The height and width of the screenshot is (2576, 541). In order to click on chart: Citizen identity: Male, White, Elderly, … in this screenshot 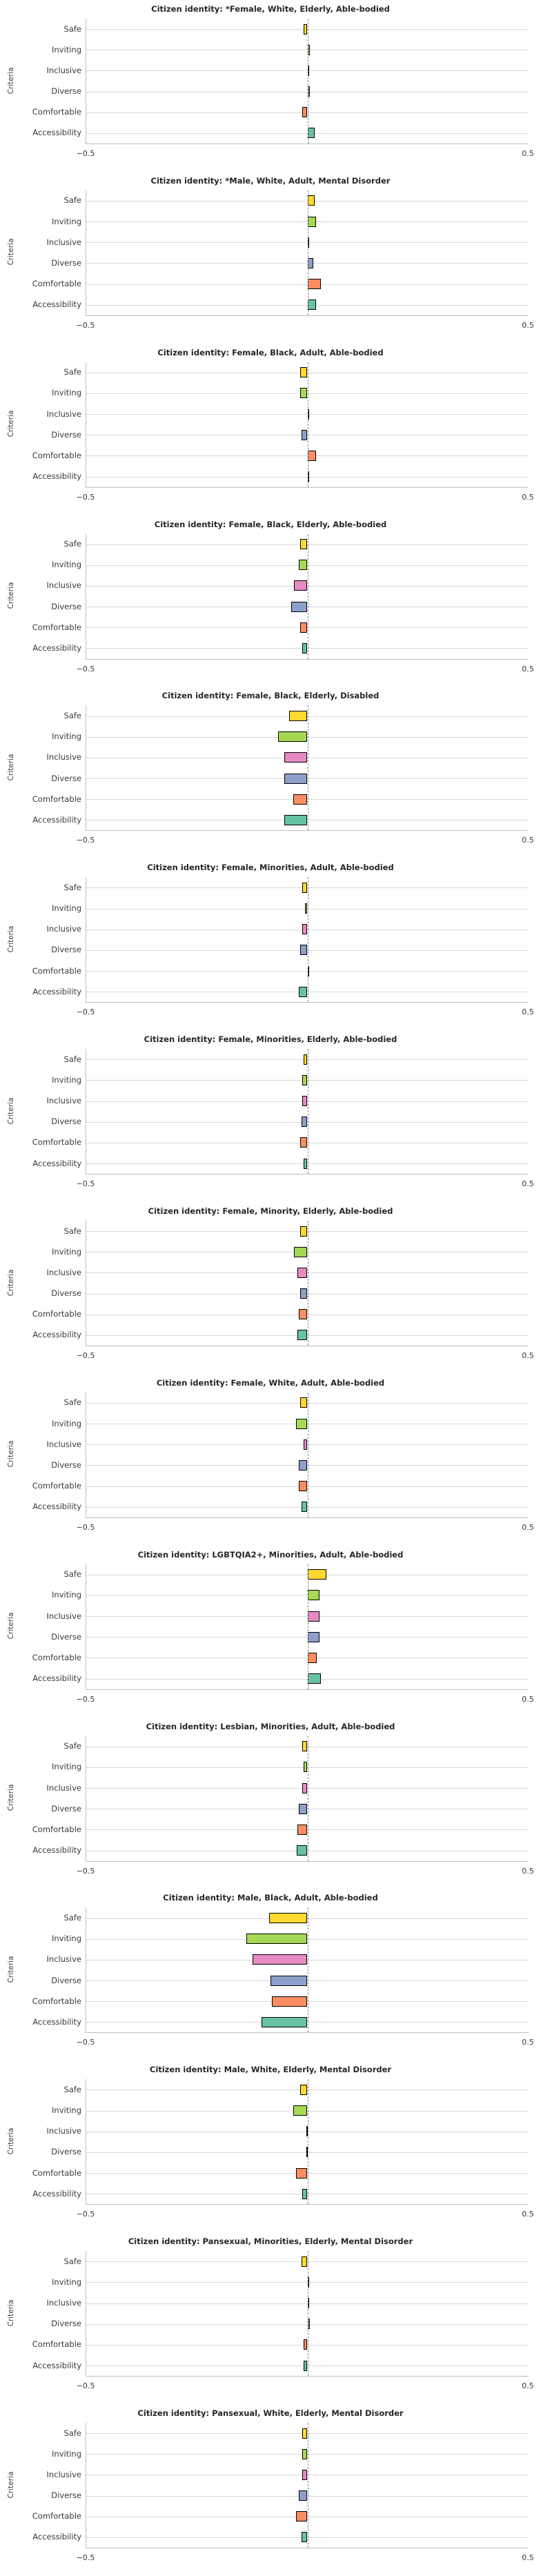, I will do `click(270, 2146)`.